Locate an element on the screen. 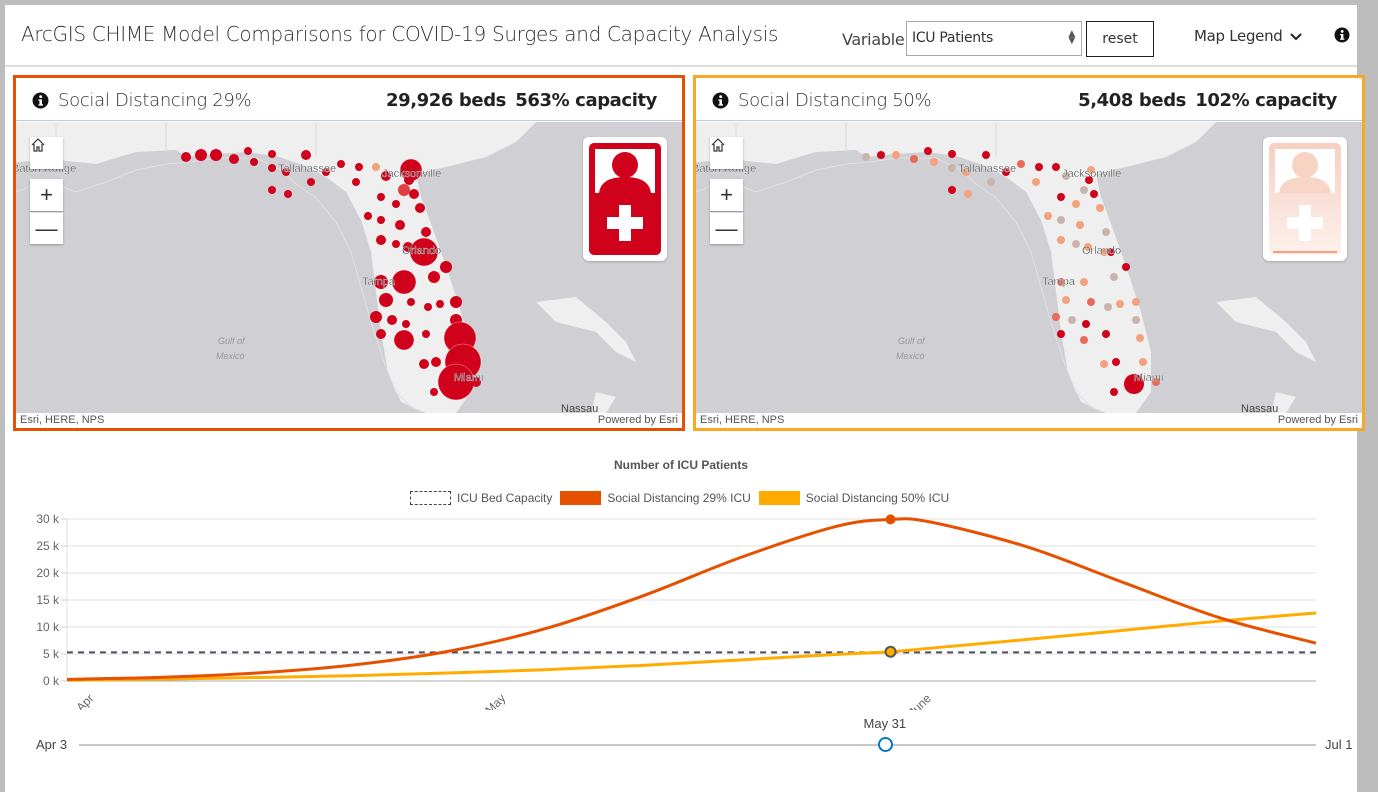 Image resolution: width=1378 pixels, height=792 pixels. legend-item-sd29: Social Distancing 29% ICU is located at coordinates (655, 498).